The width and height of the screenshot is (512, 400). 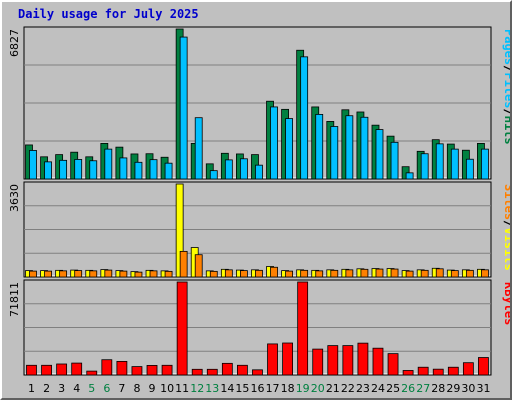 I want to click on chart-title: Daily usage for July 2025, so click(x=108, y=14).